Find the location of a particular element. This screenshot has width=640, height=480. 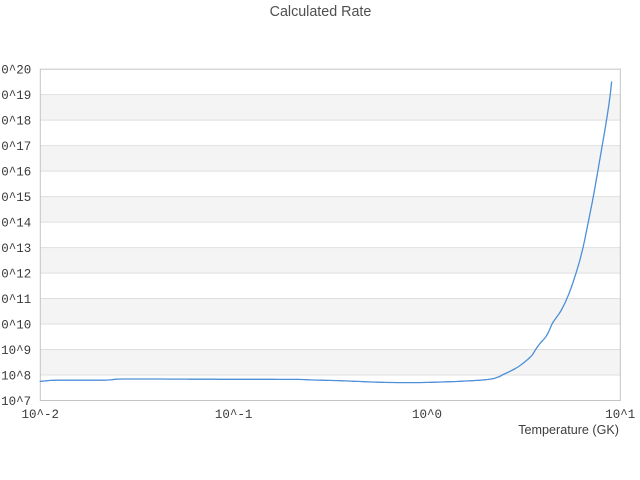

svg-text: 10^8 is located at coordinates (16, 376).